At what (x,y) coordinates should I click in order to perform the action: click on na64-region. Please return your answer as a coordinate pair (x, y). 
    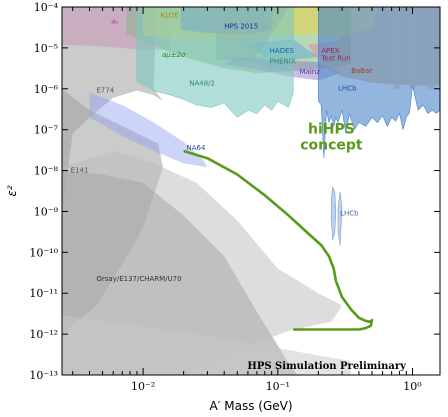
    Looking at the image, I should click on (148, 130).